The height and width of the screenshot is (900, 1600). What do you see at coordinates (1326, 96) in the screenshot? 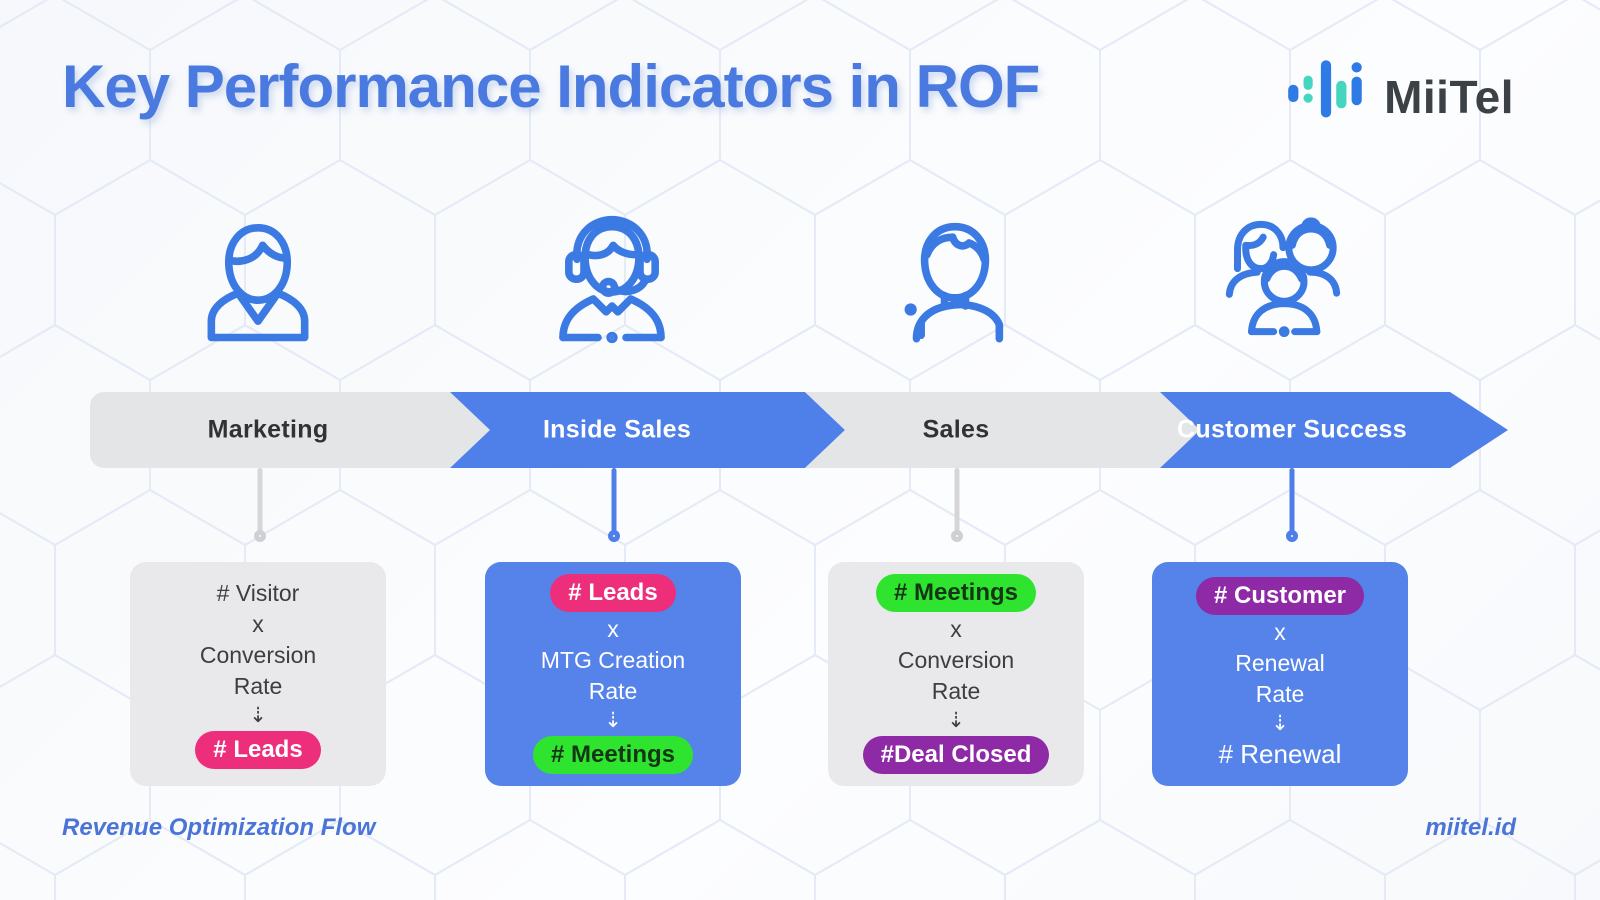
I see `waveform-bars-icon` at bounding box center [1326, 96].